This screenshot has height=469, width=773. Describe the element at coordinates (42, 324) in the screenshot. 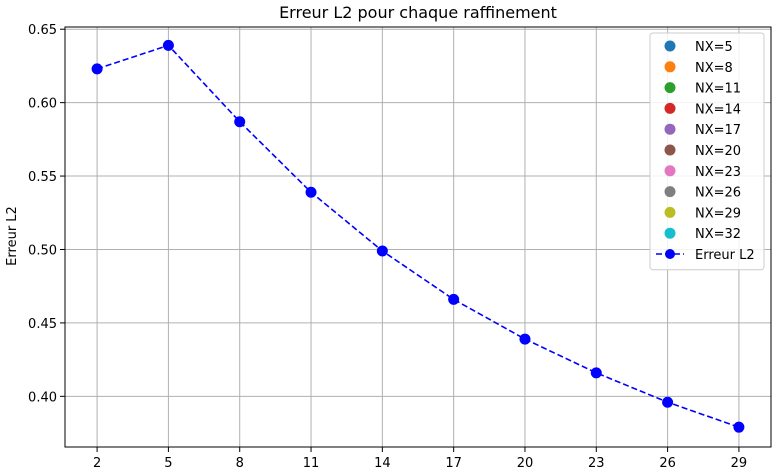

I see `y-tick-label: 0.45` at that location.